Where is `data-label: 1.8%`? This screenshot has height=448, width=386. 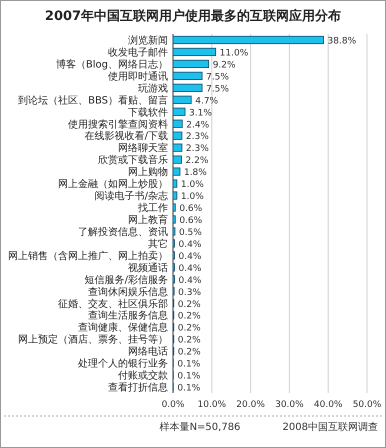
data-label: 1.8% is located at coordinates (196, 173).